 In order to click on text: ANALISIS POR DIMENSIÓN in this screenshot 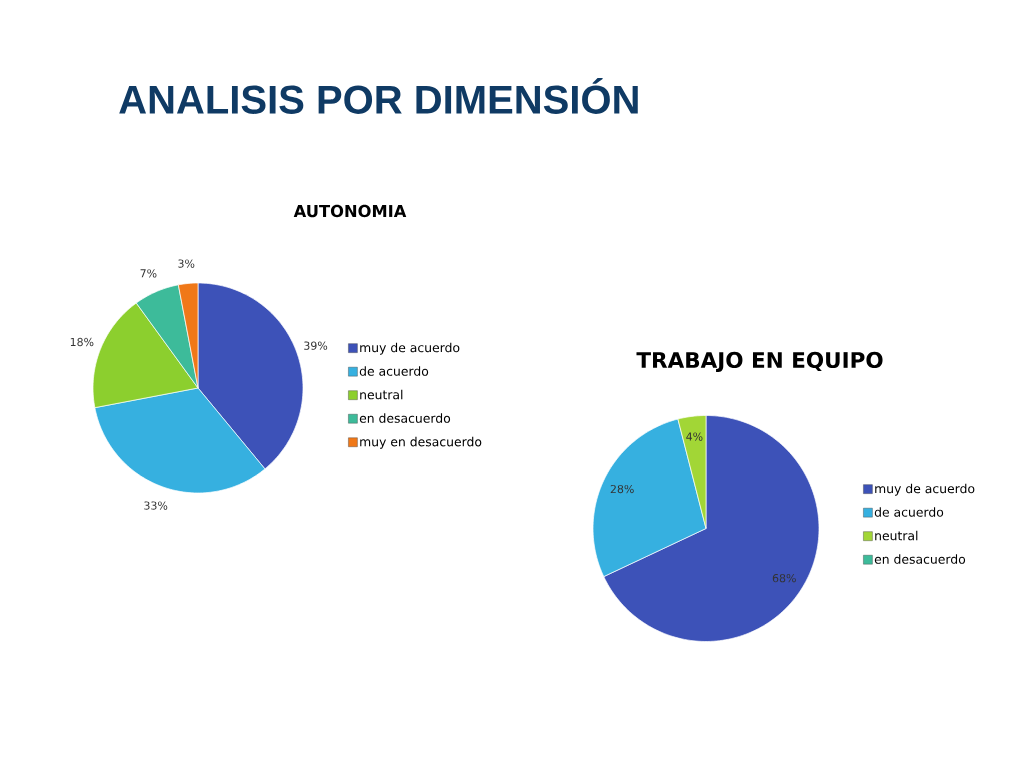, I will do `click(378, 96)`.